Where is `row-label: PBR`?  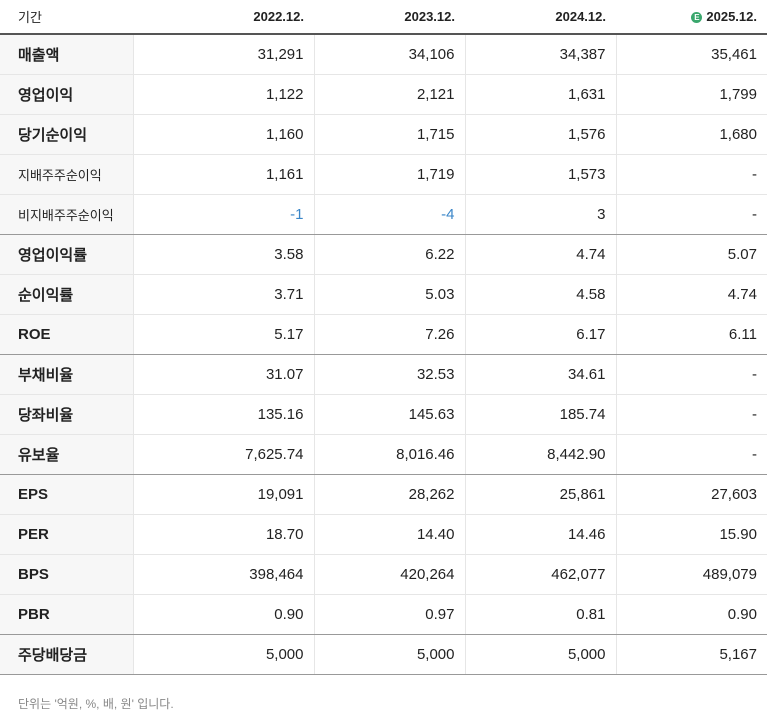 row-label: PBR is located at coordinates (66, 614).